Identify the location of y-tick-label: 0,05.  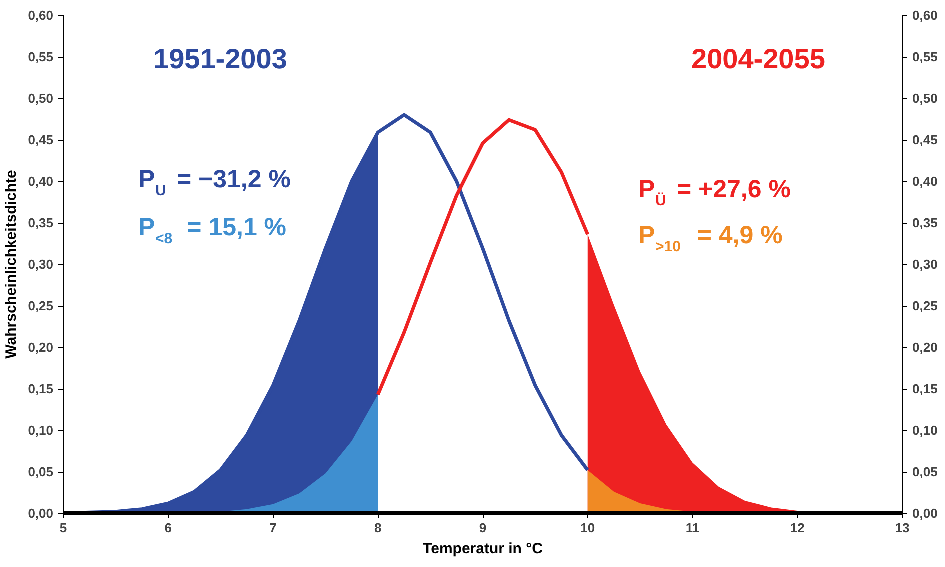
(41, 472).